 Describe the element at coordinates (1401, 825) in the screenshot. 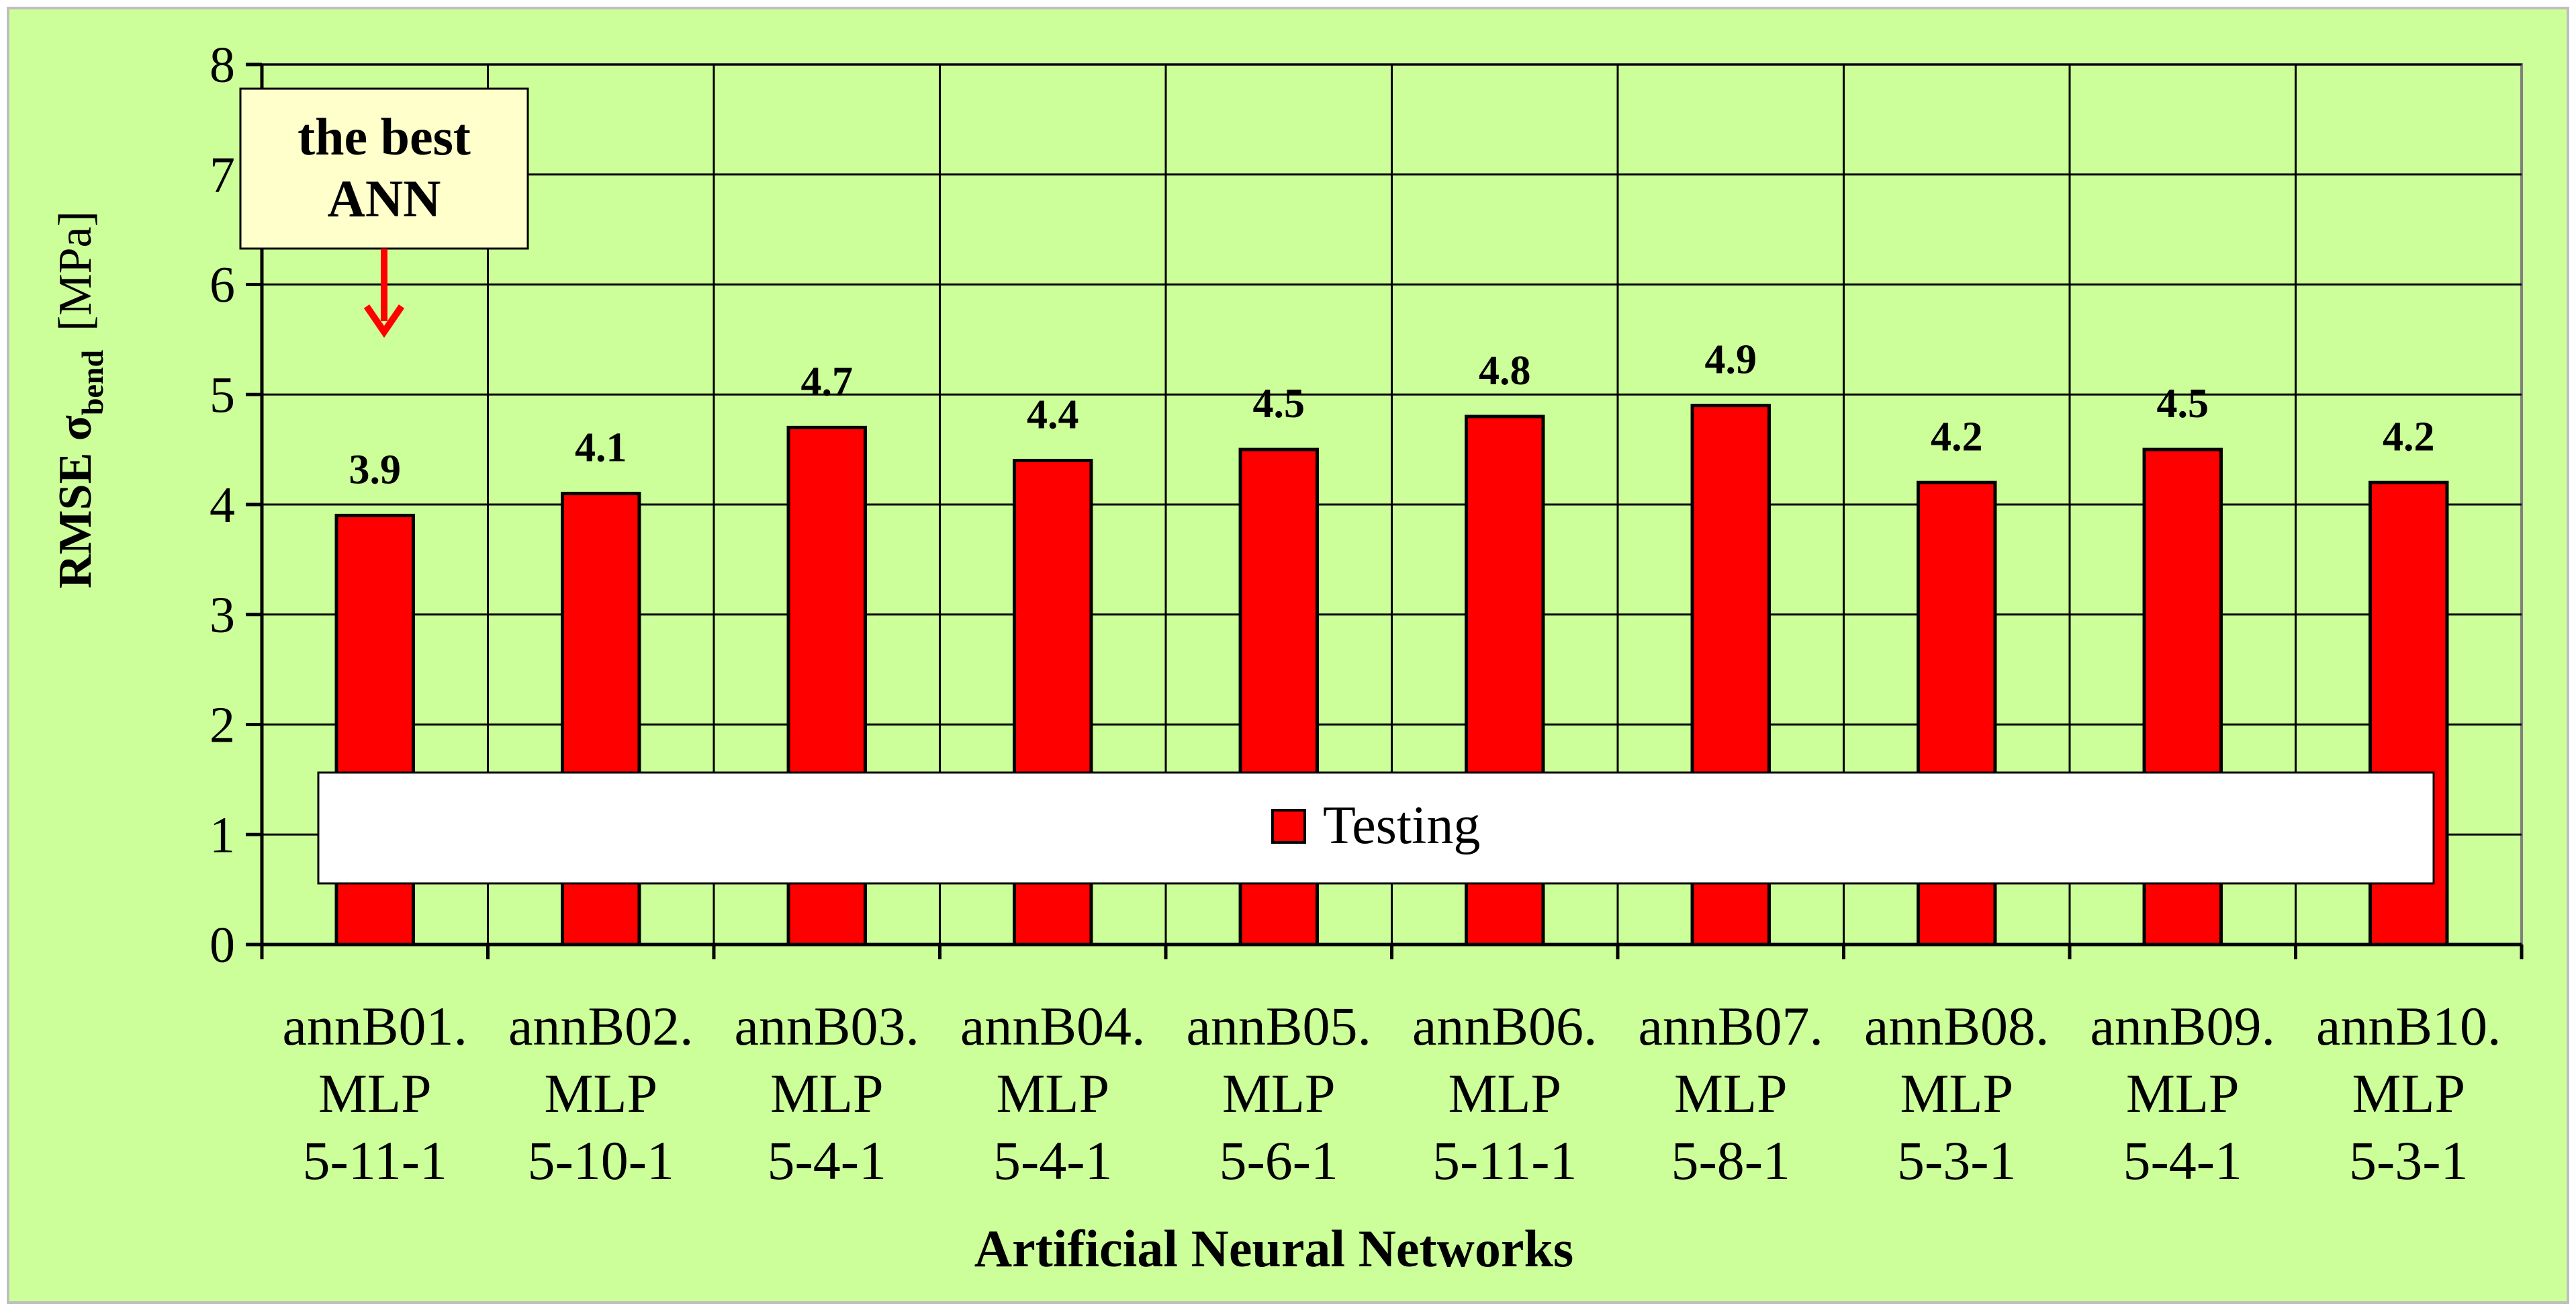

I see `legend-label: Testing` at that location.